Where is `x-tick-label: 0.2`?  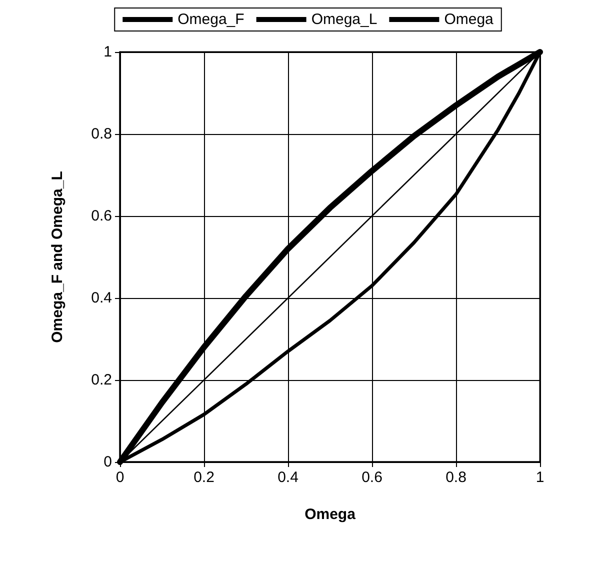
x-tick-label: 0.2 is located at coordinates (204, 477).